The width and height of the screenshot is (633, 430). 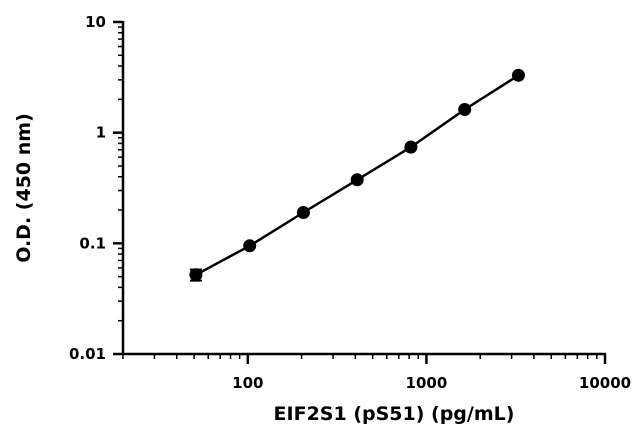 What do you see at coordinates (92, 243) in the screenshot?
I see `y-tick-label: 0.1` at bounding box center [92, 243].